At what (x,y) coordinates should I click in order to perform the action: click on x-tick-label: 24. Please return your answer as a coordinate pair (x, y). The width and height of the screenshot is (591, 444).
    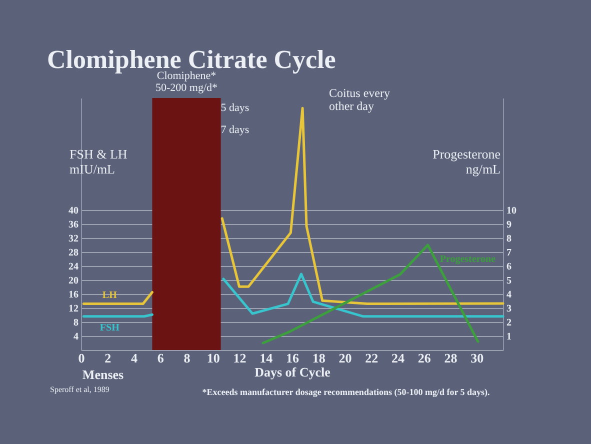
    Looking at the image, I should click on (398, 358).